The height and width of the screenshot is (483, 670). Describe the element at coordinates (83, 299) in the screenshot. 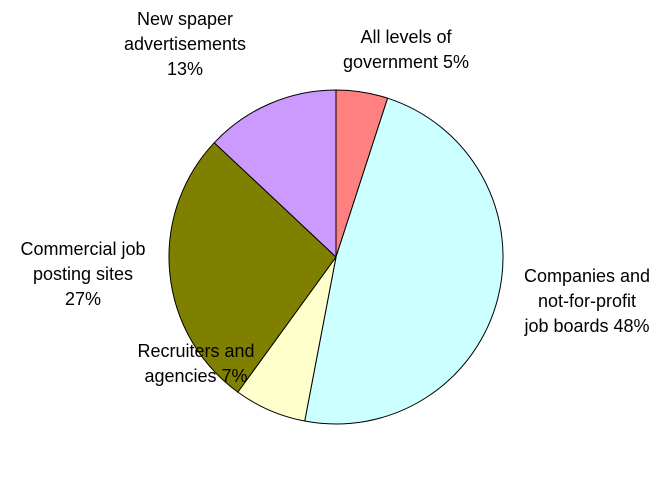

I see `slice-label-line: 27%` at that location.